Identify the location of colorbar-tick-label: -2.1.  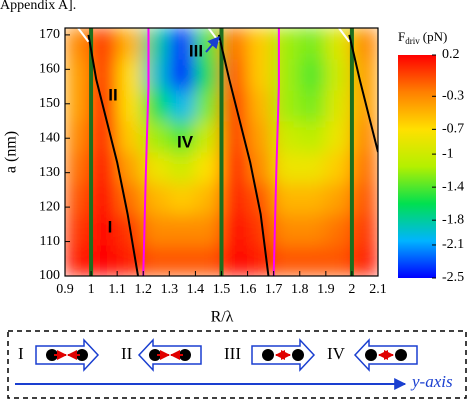
(453, 244).